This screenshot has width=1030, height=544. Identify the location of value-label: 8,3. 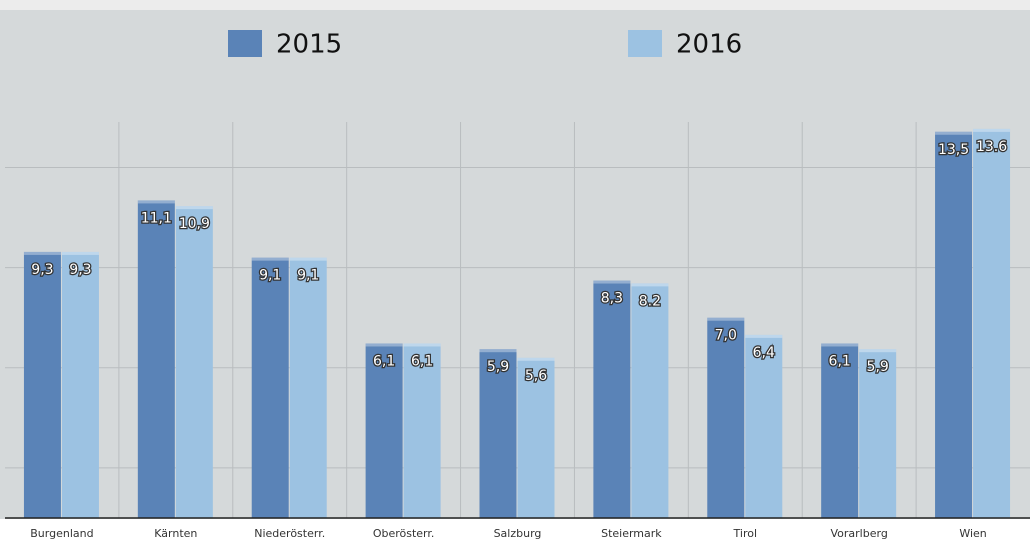
(612, 299).